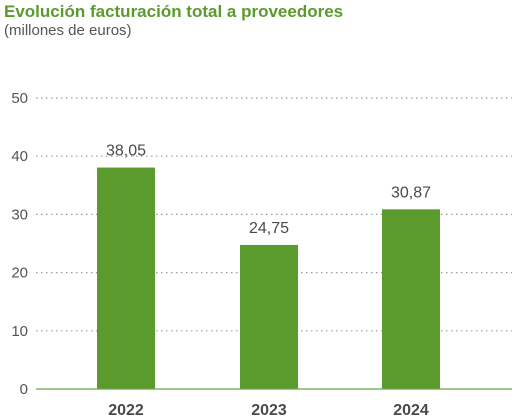  Describe the element at coordinates (19, 156) in the screenshot. I see `y-tick-label-40: 40` at that location.